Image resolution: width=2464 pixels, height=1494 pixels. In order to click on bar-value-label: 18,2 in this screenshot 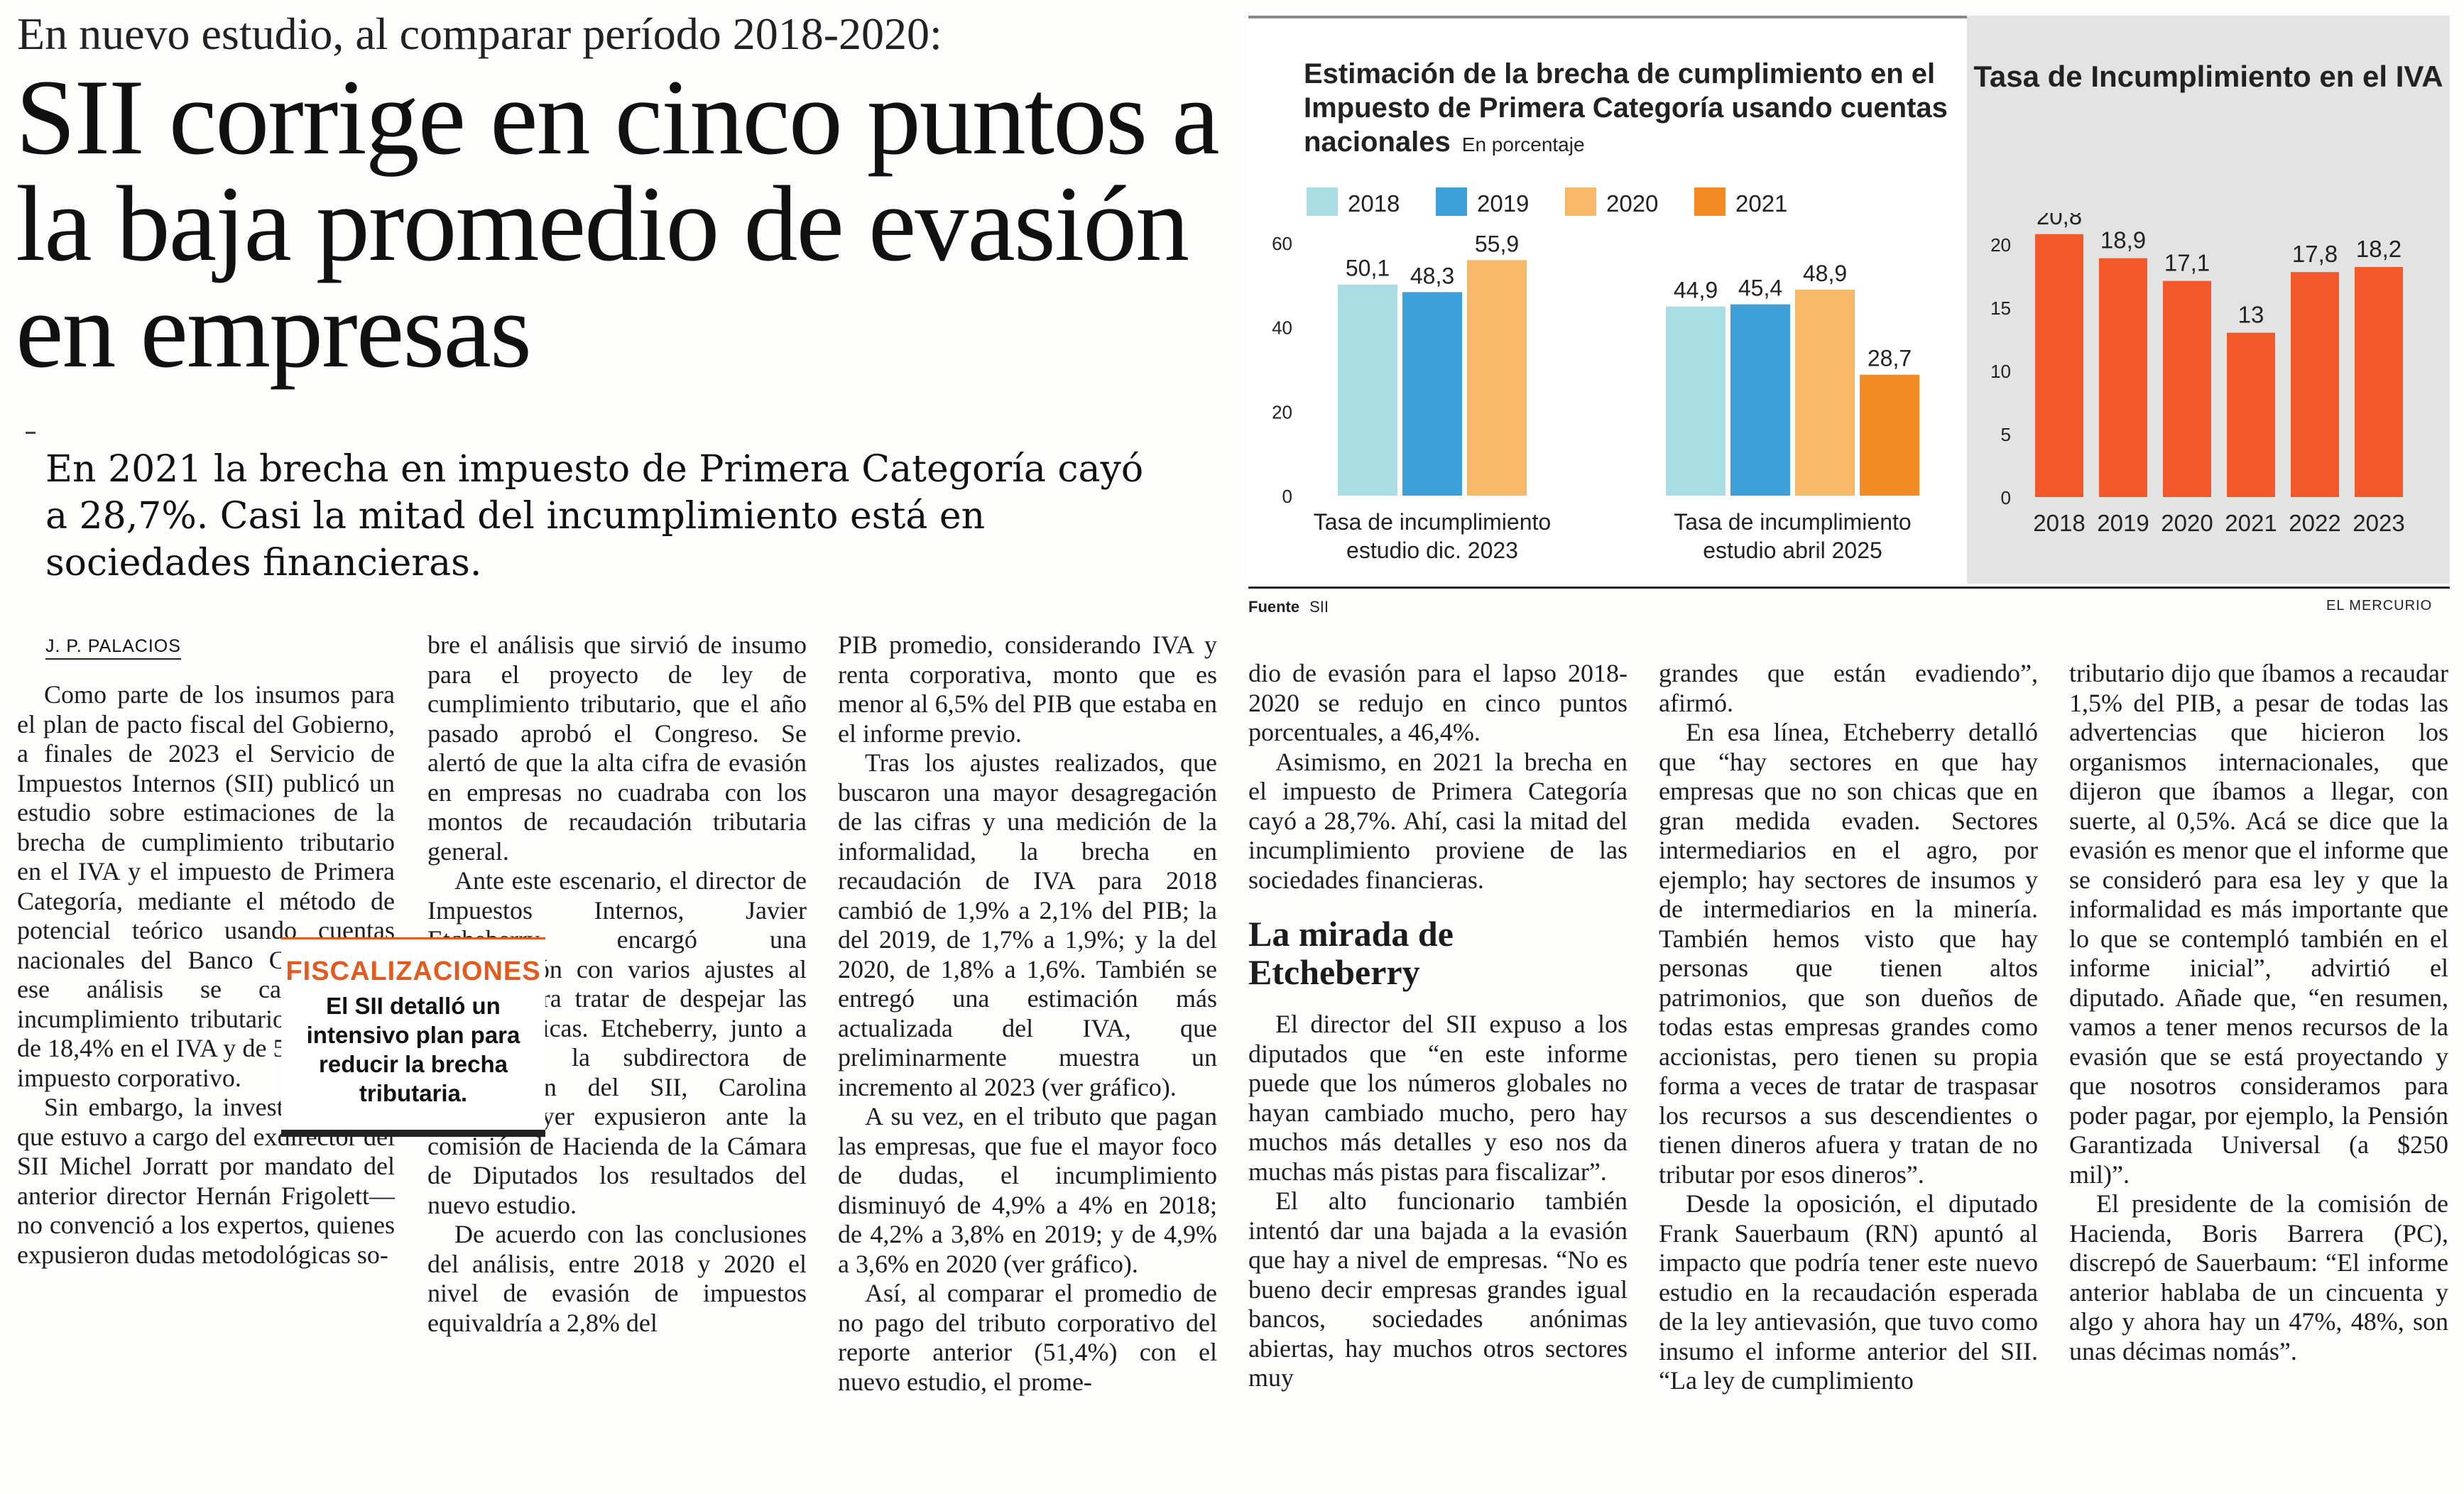, I will do `click(2379, 249)`.